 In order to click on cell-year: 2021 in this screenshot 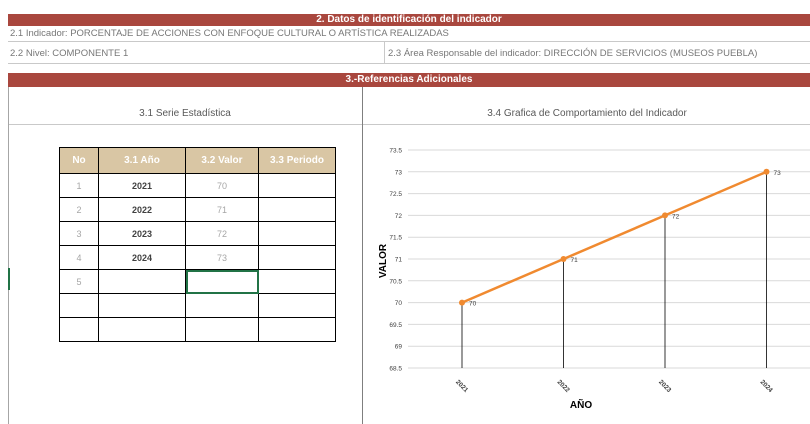, I will do `click(142, 185)`.